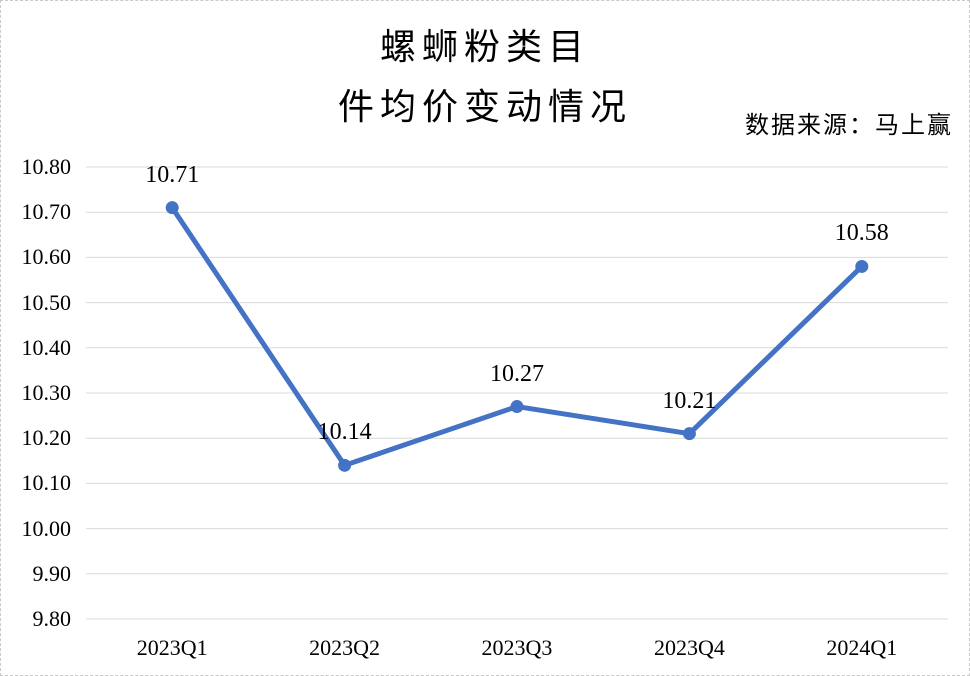 This screenshot has width=970, height=676. I want to click on y-axis-tick-label: 10.00, so click(46, 528).